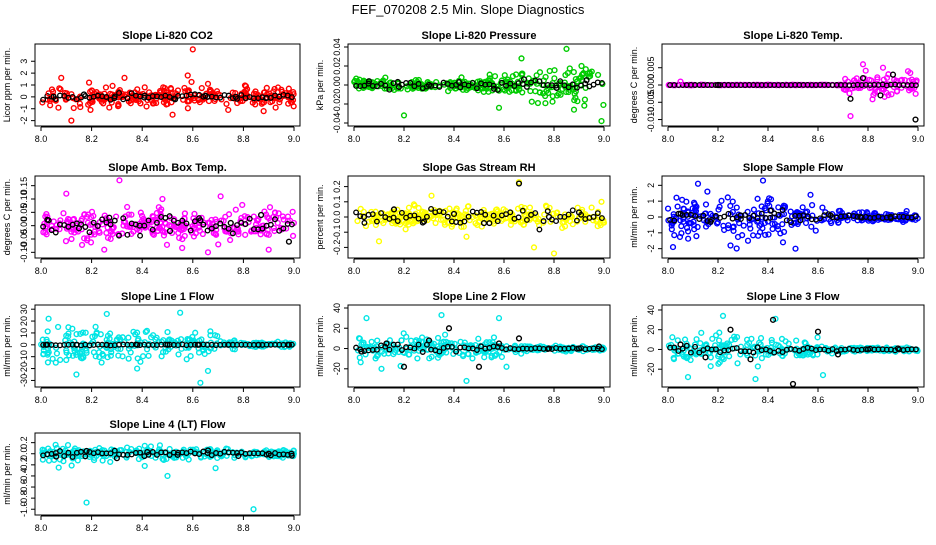 The width and height of the screenshot is (936, 545). What do you see at coordinates (792, 92) in the screenshot?
I see `points-group` at bounding box center [792, 92].